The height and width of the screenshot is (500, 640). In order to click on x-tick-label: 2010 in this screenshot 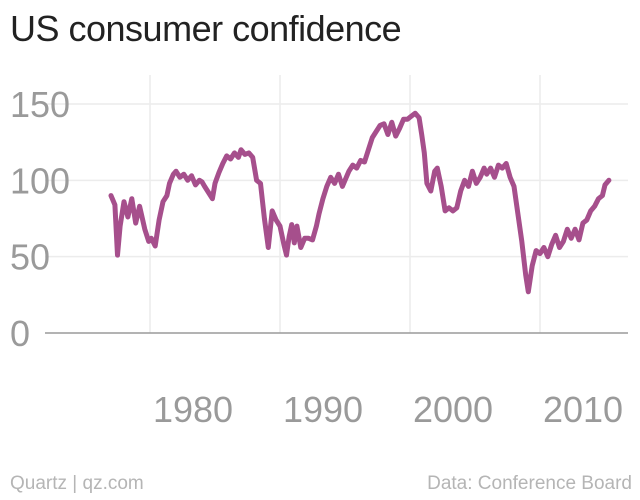, I will do `click(583, 409)`.